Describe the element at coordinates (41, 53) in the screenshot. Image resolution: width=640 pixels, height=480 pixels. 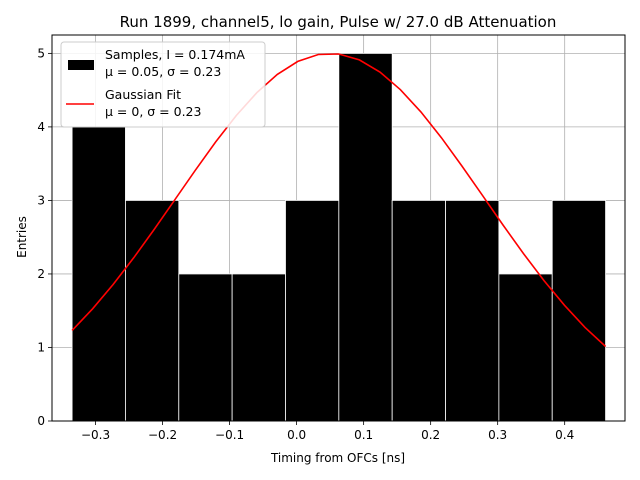
I see `y-tick-label: 5` at that location.